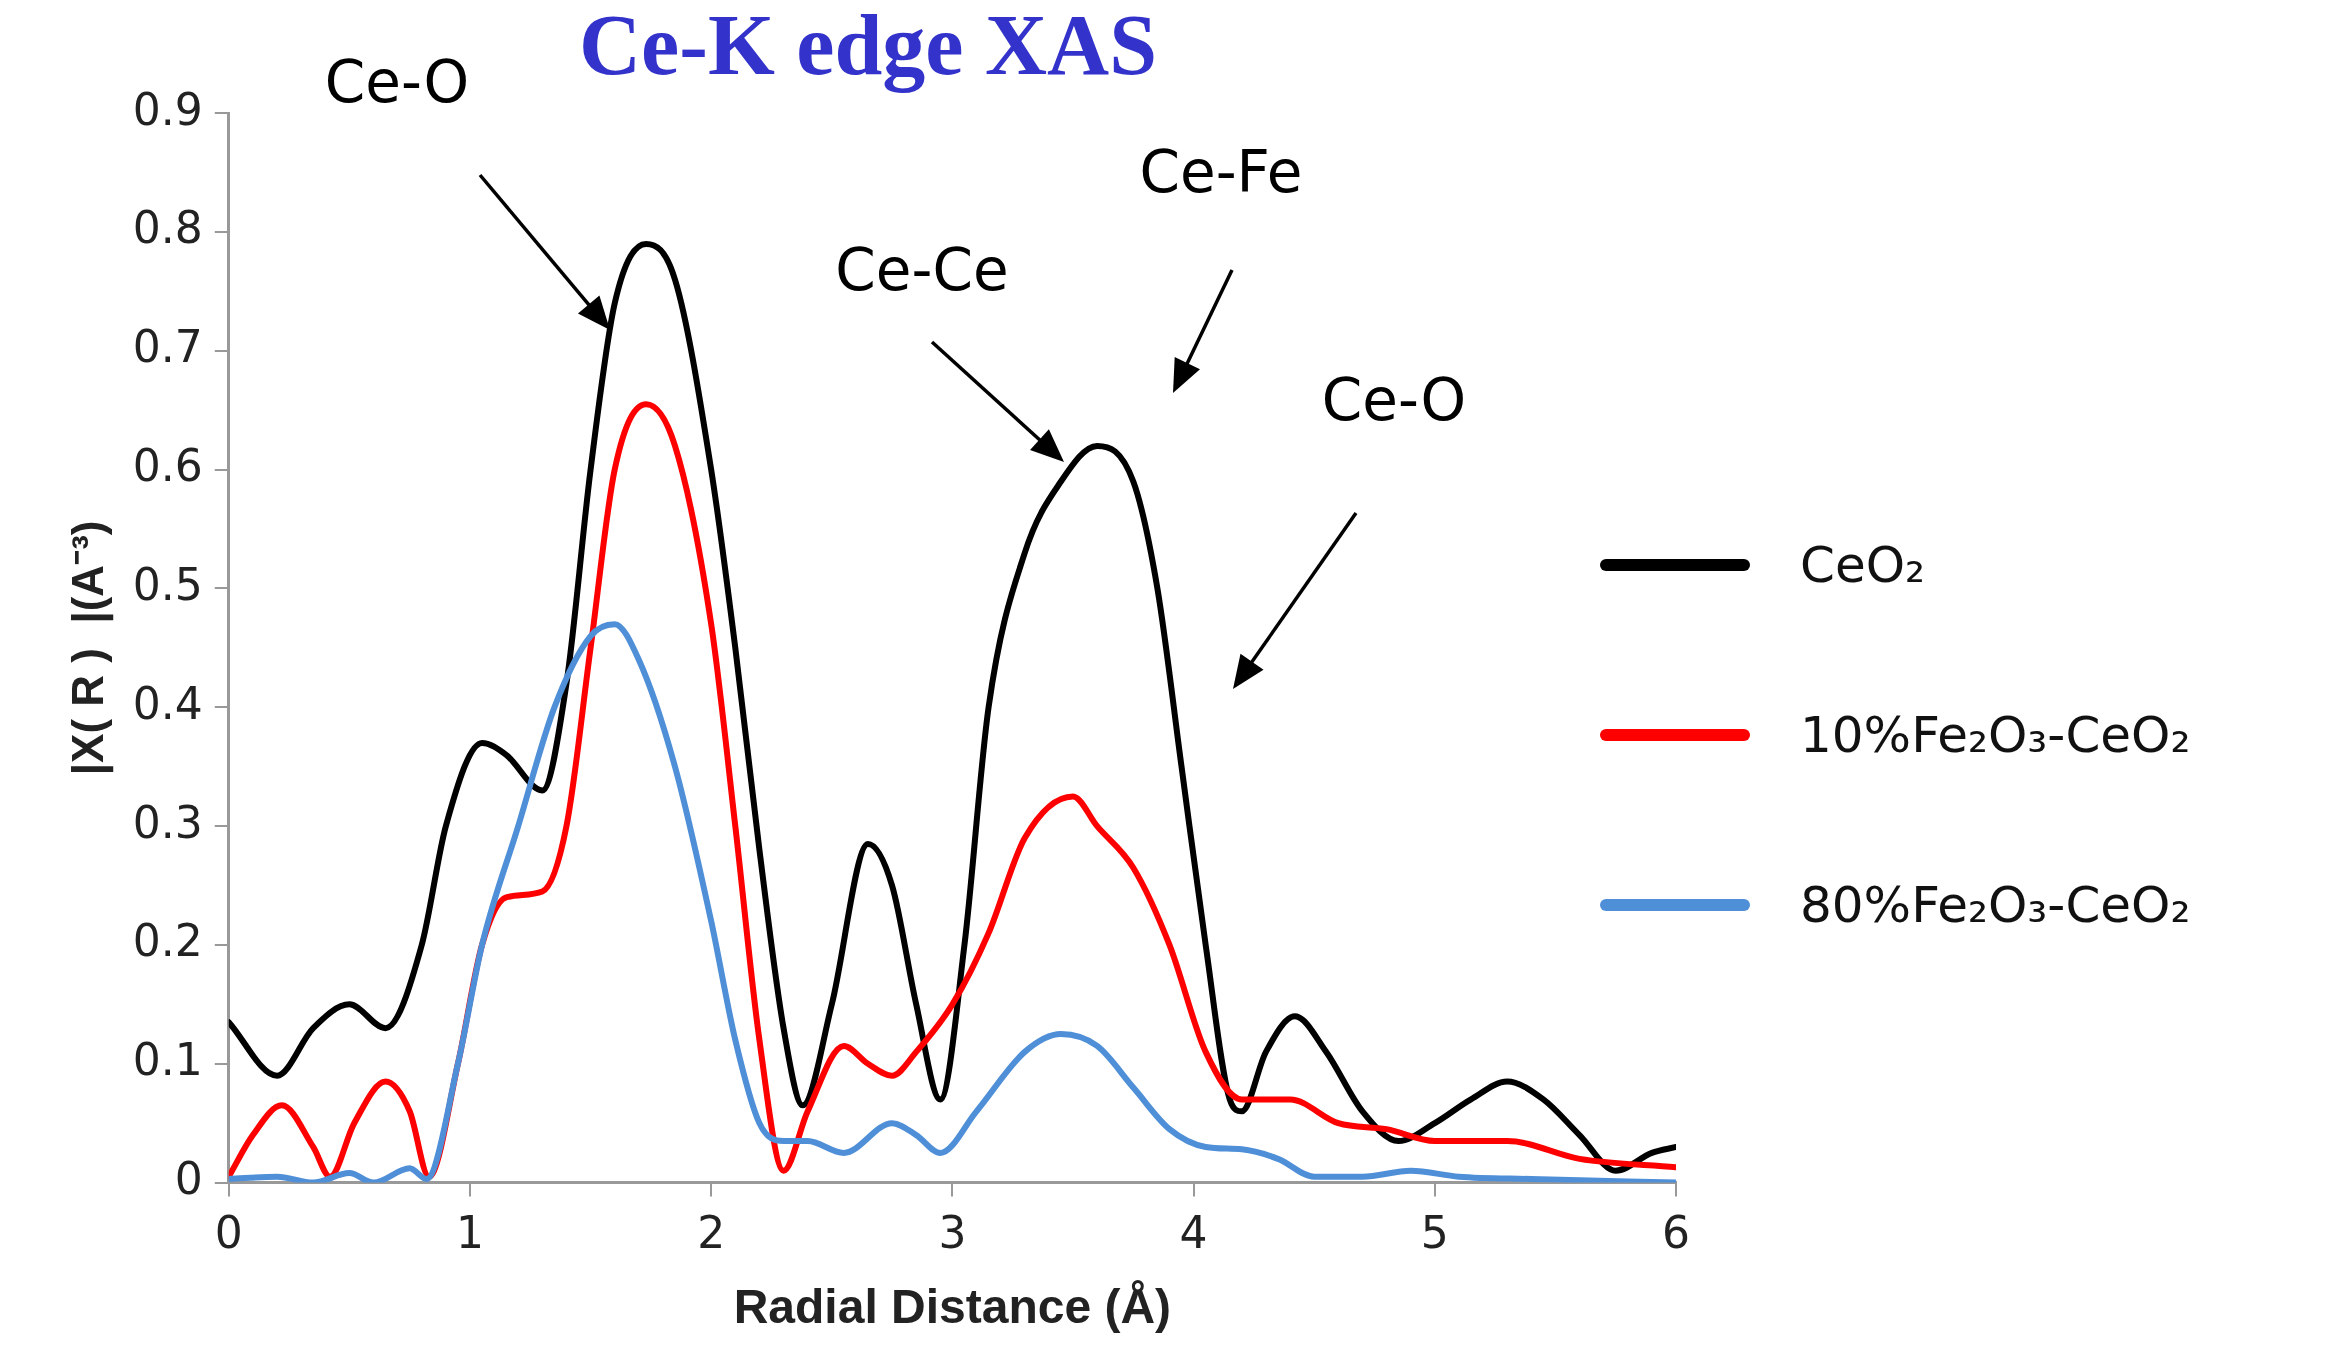 The image size is (2350, 1353). I want to click on x-tick-label: 0, so click(228, 1233).